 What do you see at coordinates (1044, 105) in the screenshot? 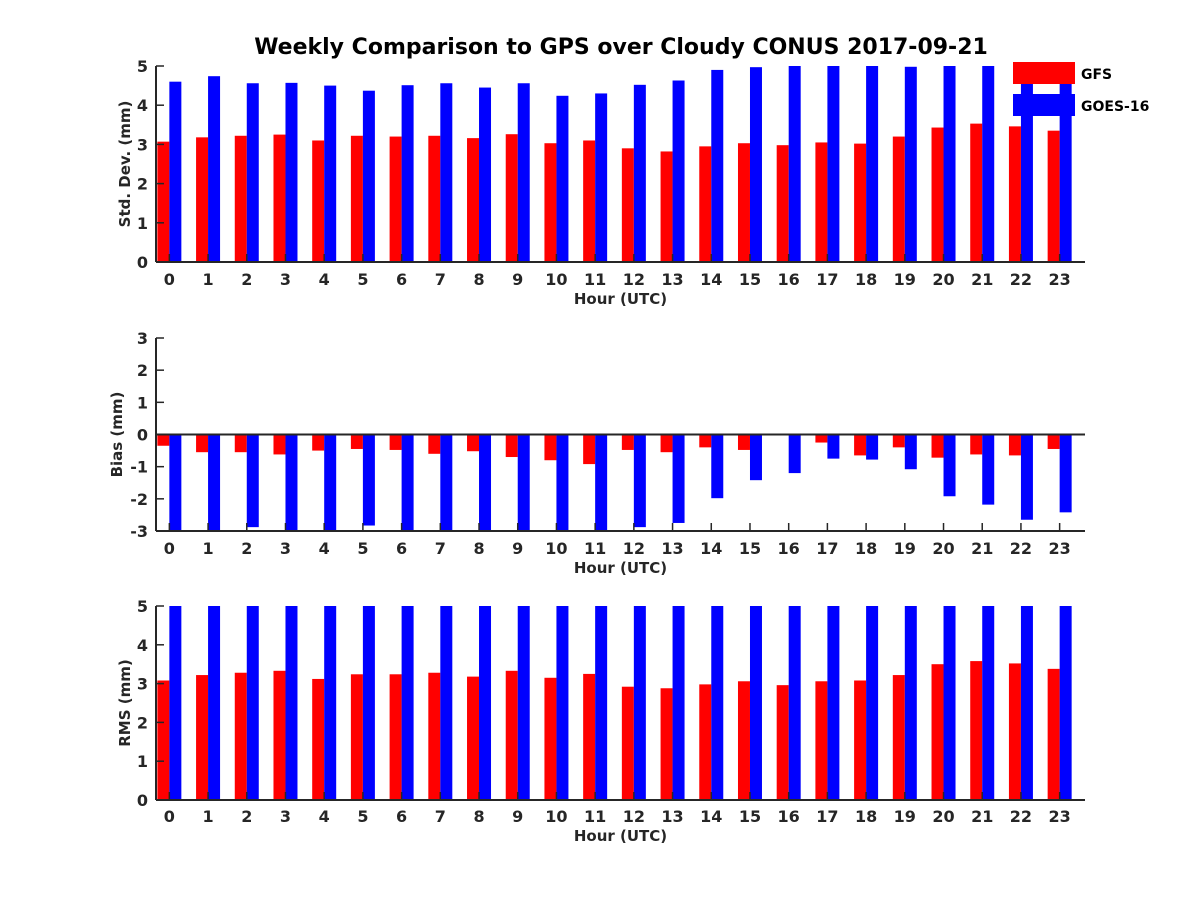
I see `legend-swatch-goes16` at bounding box center [1044, 105].